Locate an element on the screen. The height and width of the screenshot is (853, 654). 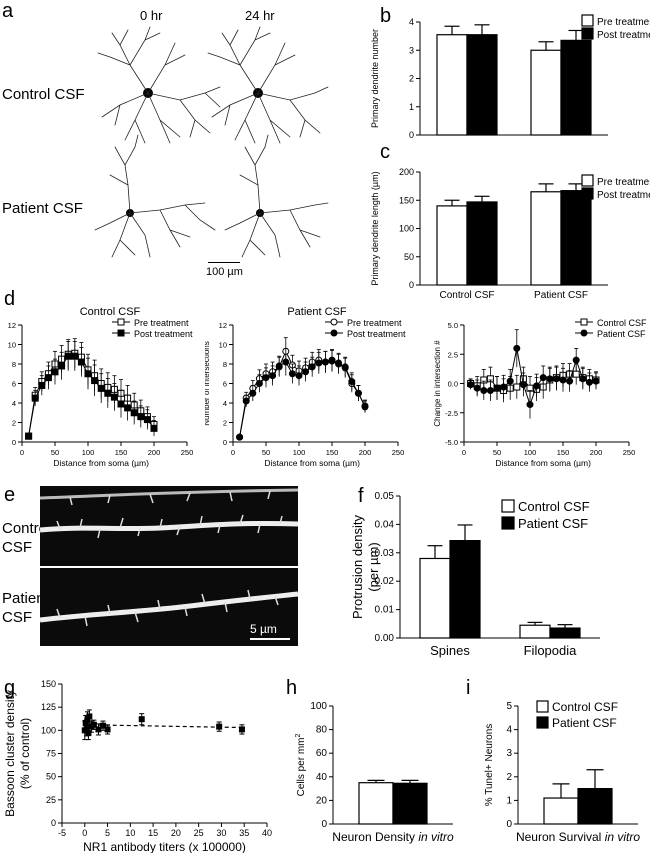
f-legend-swatch is located at coordinates (508, 523).